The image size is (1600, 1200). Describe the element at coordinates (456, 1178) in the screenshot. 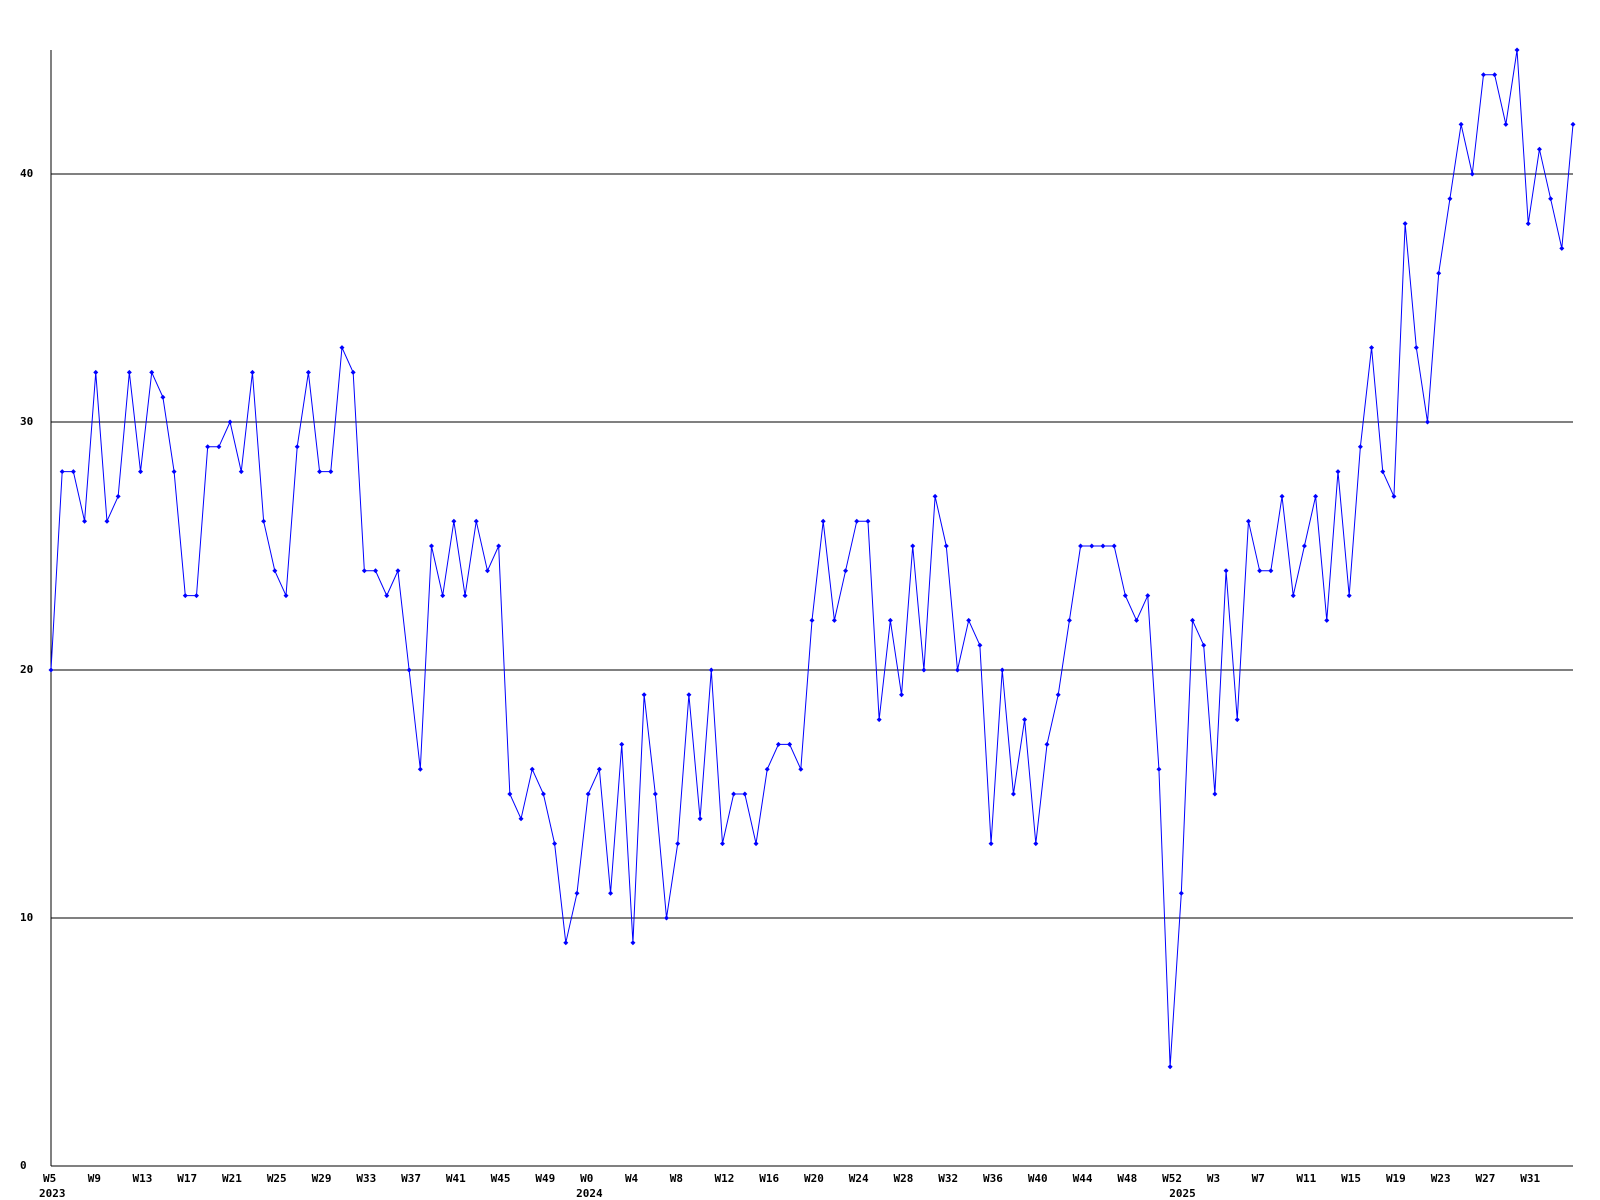

I see `x-tick-label: W41` at that location.